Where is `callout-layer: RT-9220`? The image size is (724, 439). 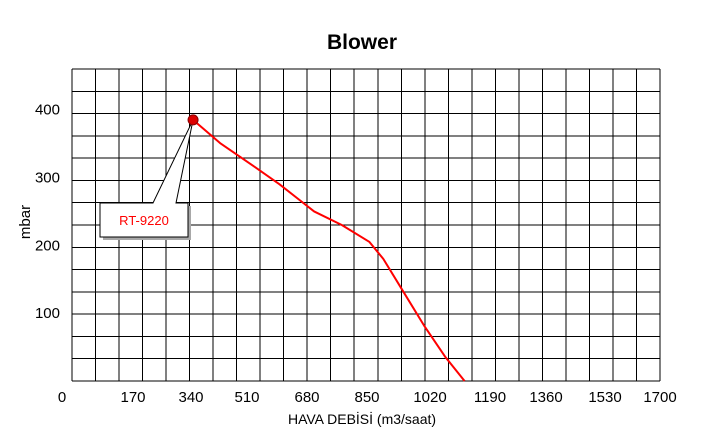 callout-layer: RT-9220 is located at coordinates (149, 177).